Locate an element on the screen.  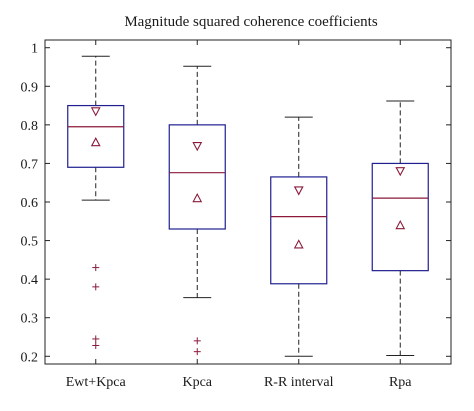
x-category-label: Rpa is located at coordinates (400, 382).